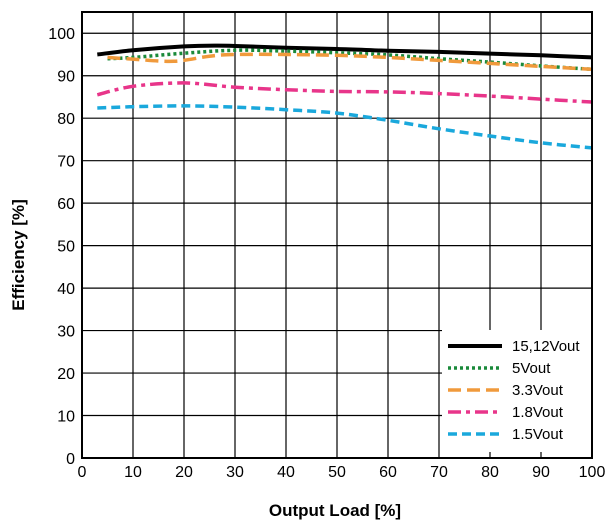 The width and height of the screenshot is (610, 521). What do you see at coordinates (66, 247) in the screenshot?
I see `y-tick-label: 50` at bounding box center [66, 247].